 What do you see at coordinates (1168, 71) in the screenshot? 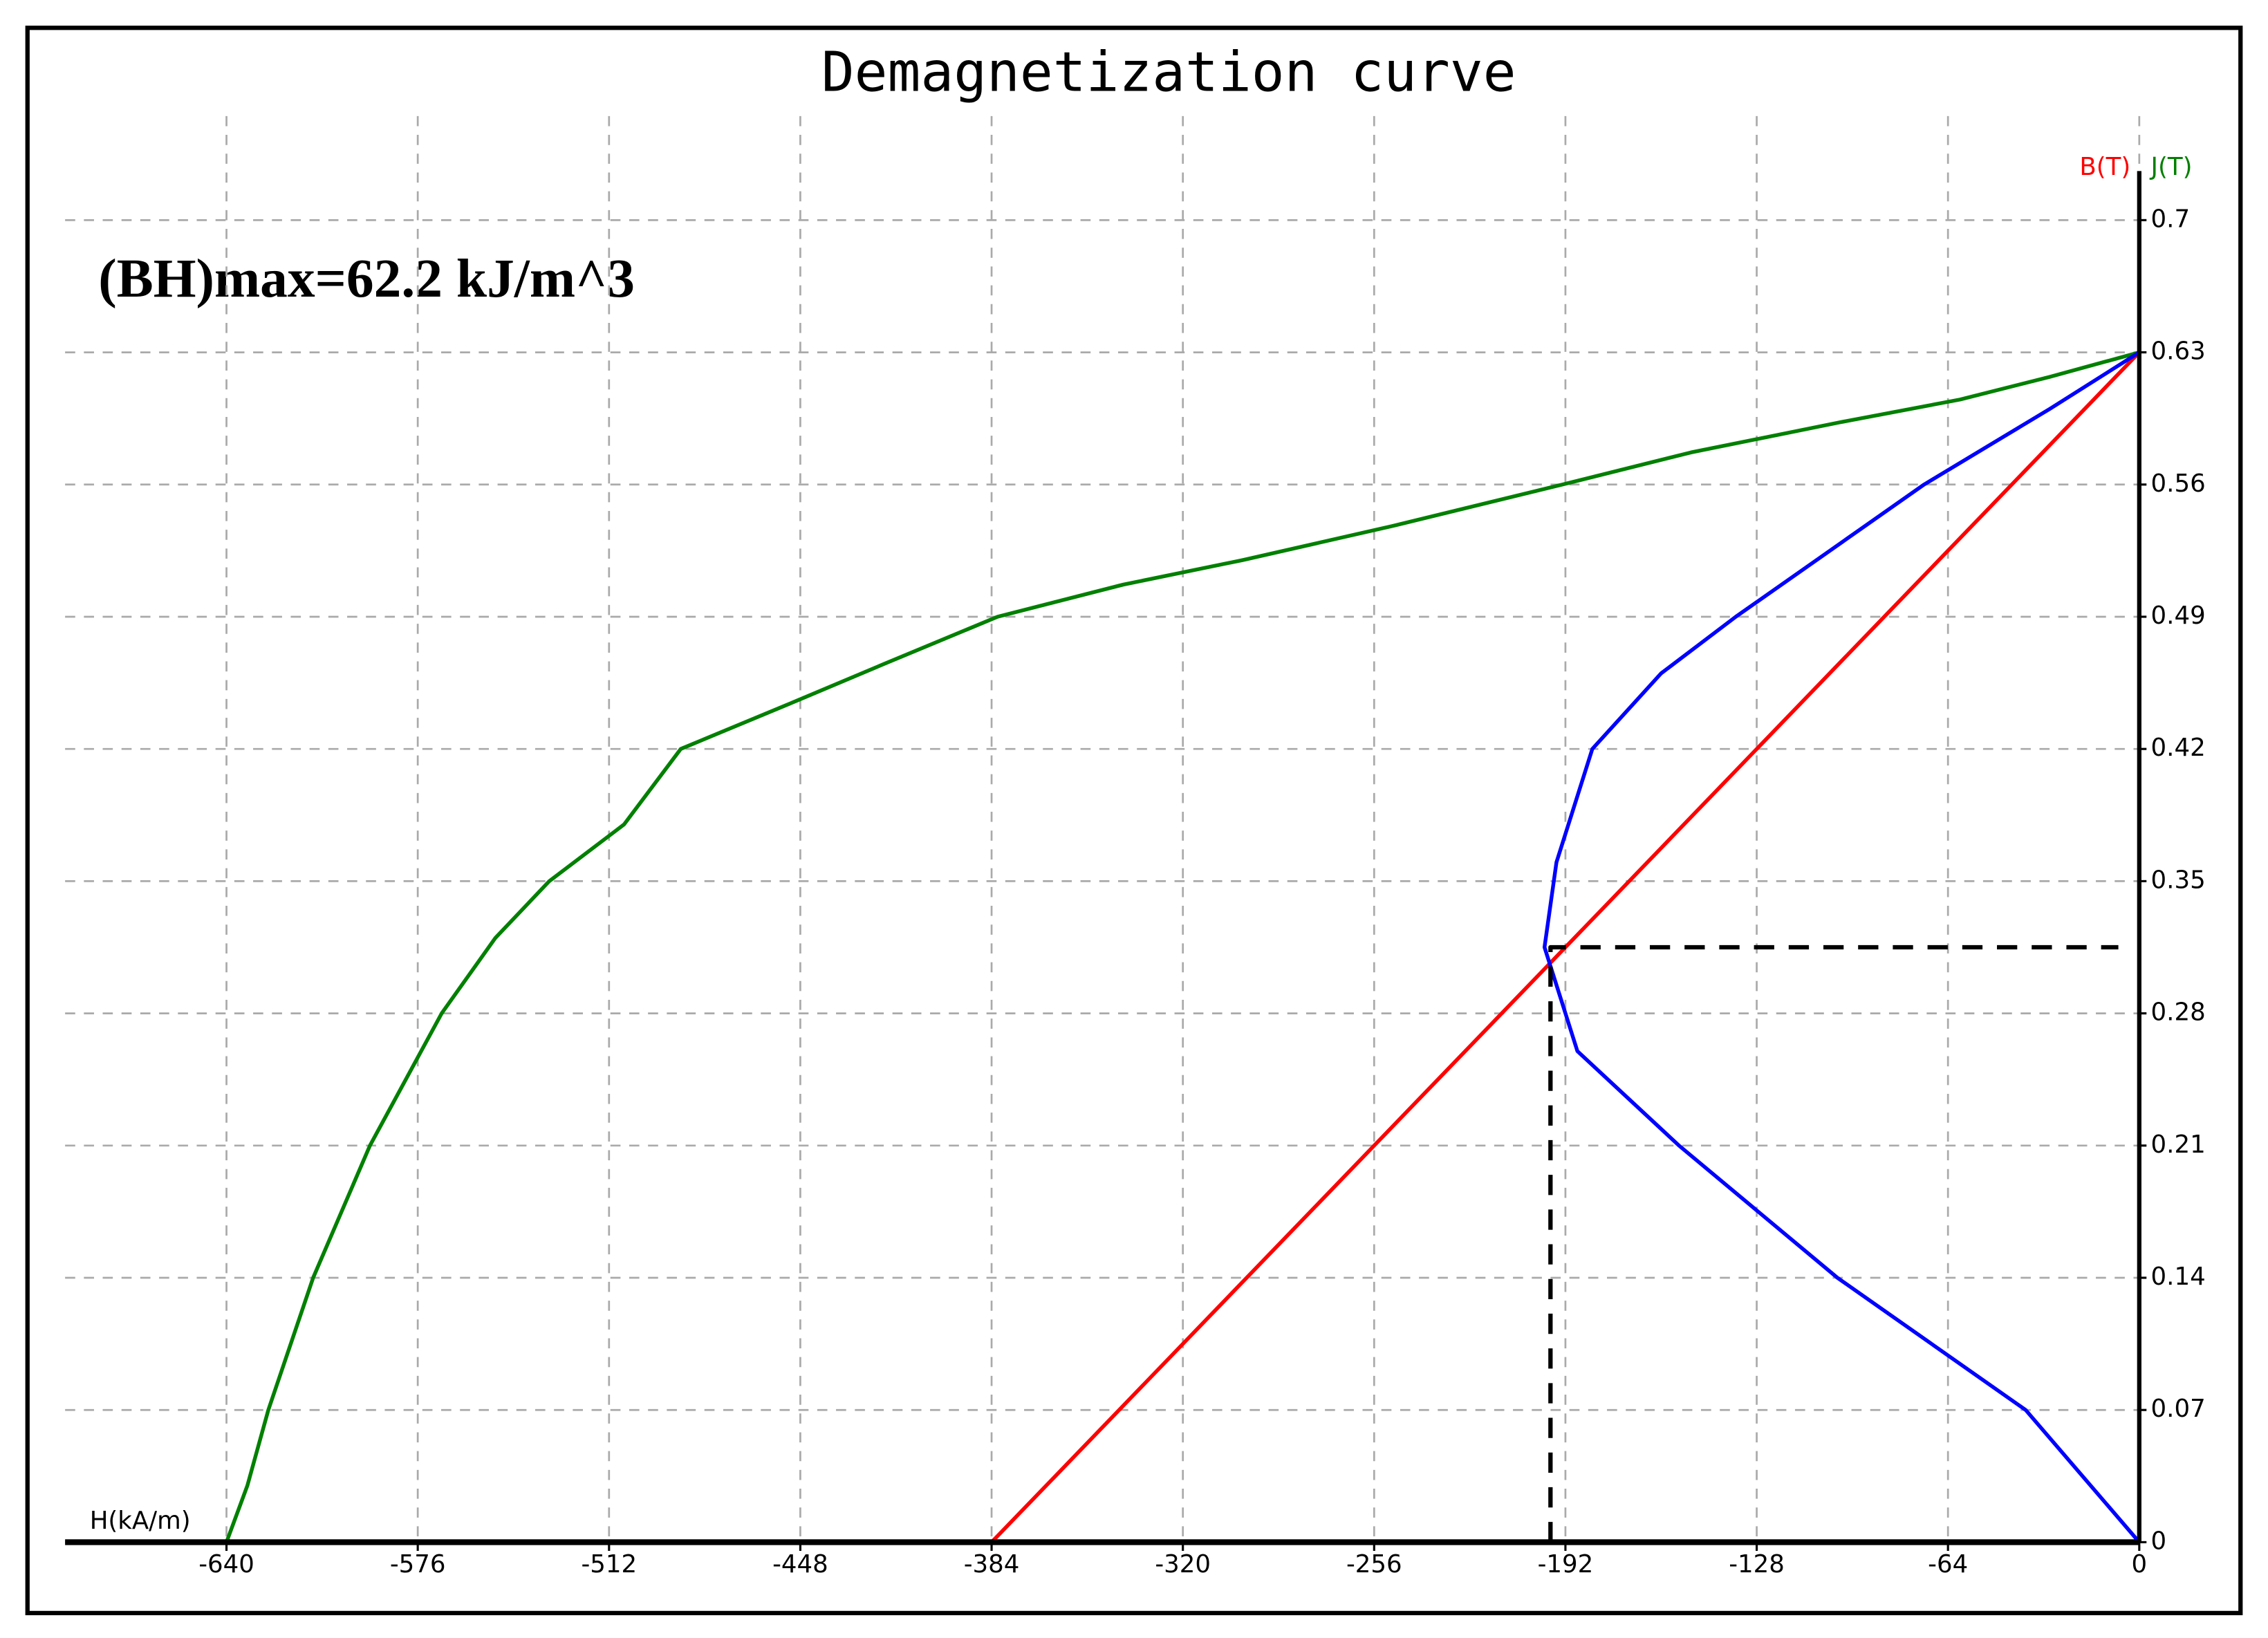
I see `chart-title: Demagnetization curve` at bounding box center [1168, 71].